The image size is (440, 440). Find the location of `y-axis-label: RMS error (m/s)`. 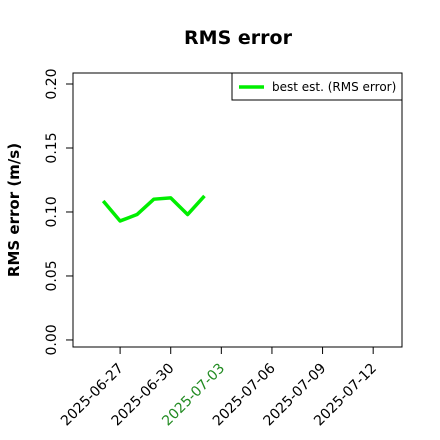

y-axis-label: RMS error (m/s) is located at coordinates (14, 210).